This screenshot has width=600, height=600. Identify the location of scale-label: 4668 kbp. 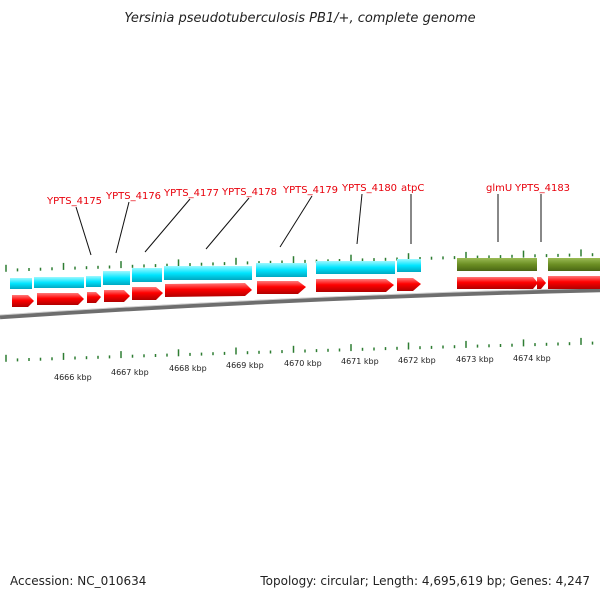
(188, 368).